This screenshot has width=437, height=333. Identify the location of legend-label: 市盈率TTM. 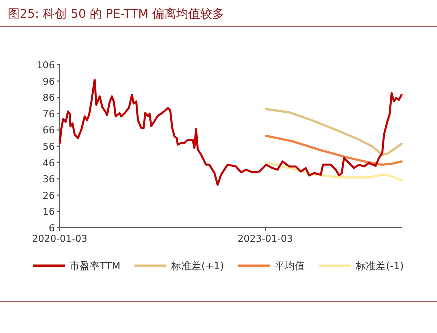
(95, 266).